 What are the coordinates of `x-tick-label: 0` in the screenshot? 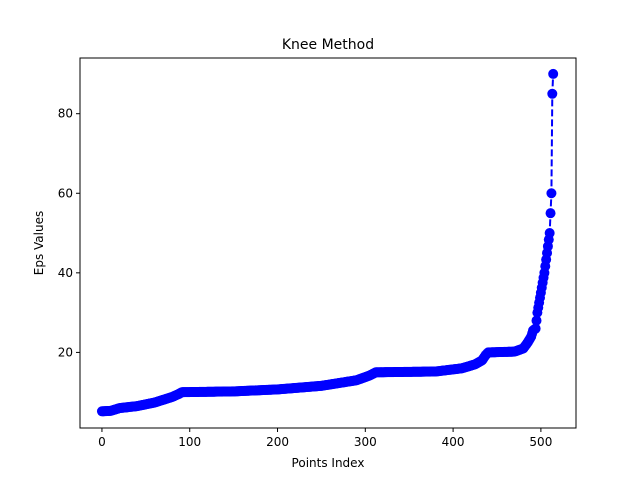 It's located at (102, 442).